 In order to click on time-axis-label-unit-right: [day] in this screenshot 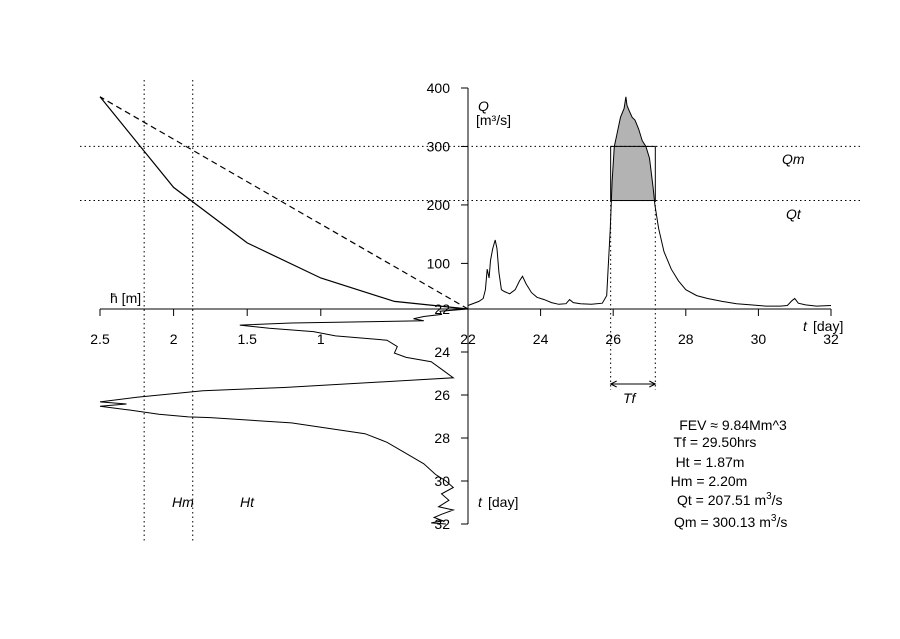, I will do `click(828, 326)`.